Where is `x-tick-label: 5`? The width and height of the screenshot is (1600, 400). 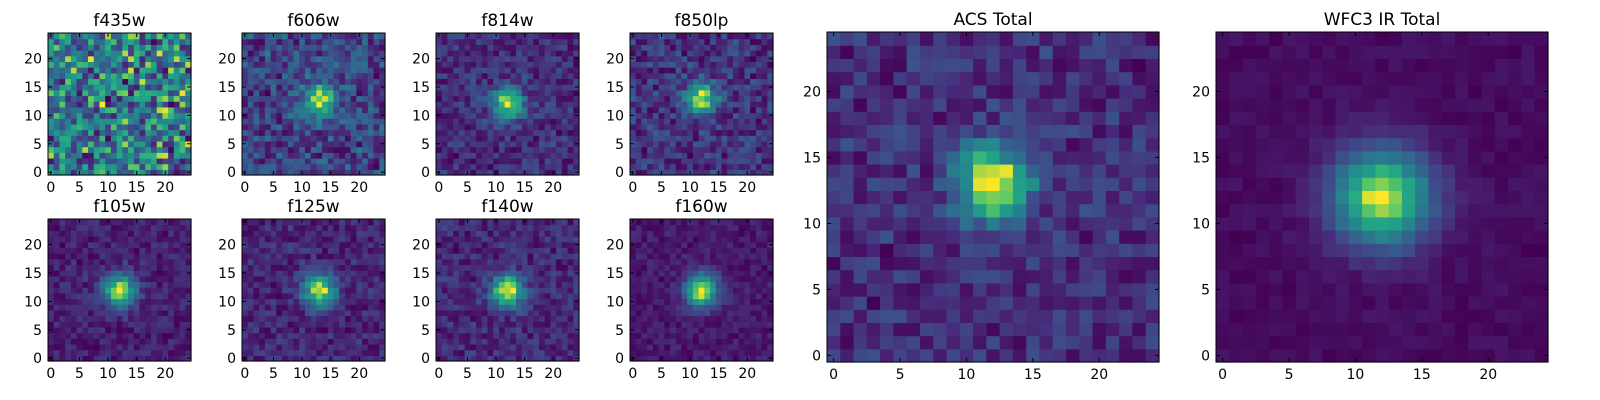 x-tick-label: 5 is located at coordinates (900, 375).